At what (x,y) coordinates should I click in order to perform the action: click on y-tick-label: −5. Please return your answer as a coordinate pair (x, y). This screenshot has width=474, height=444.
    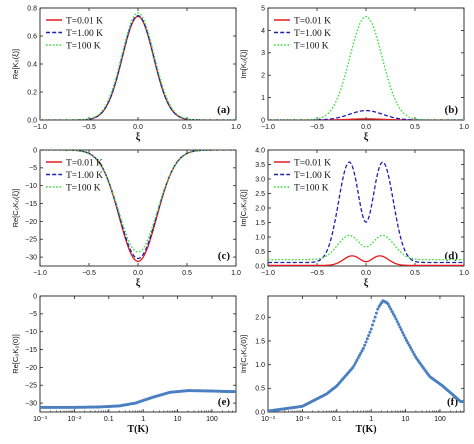
    Looking at the image, I should click on (33, 314).